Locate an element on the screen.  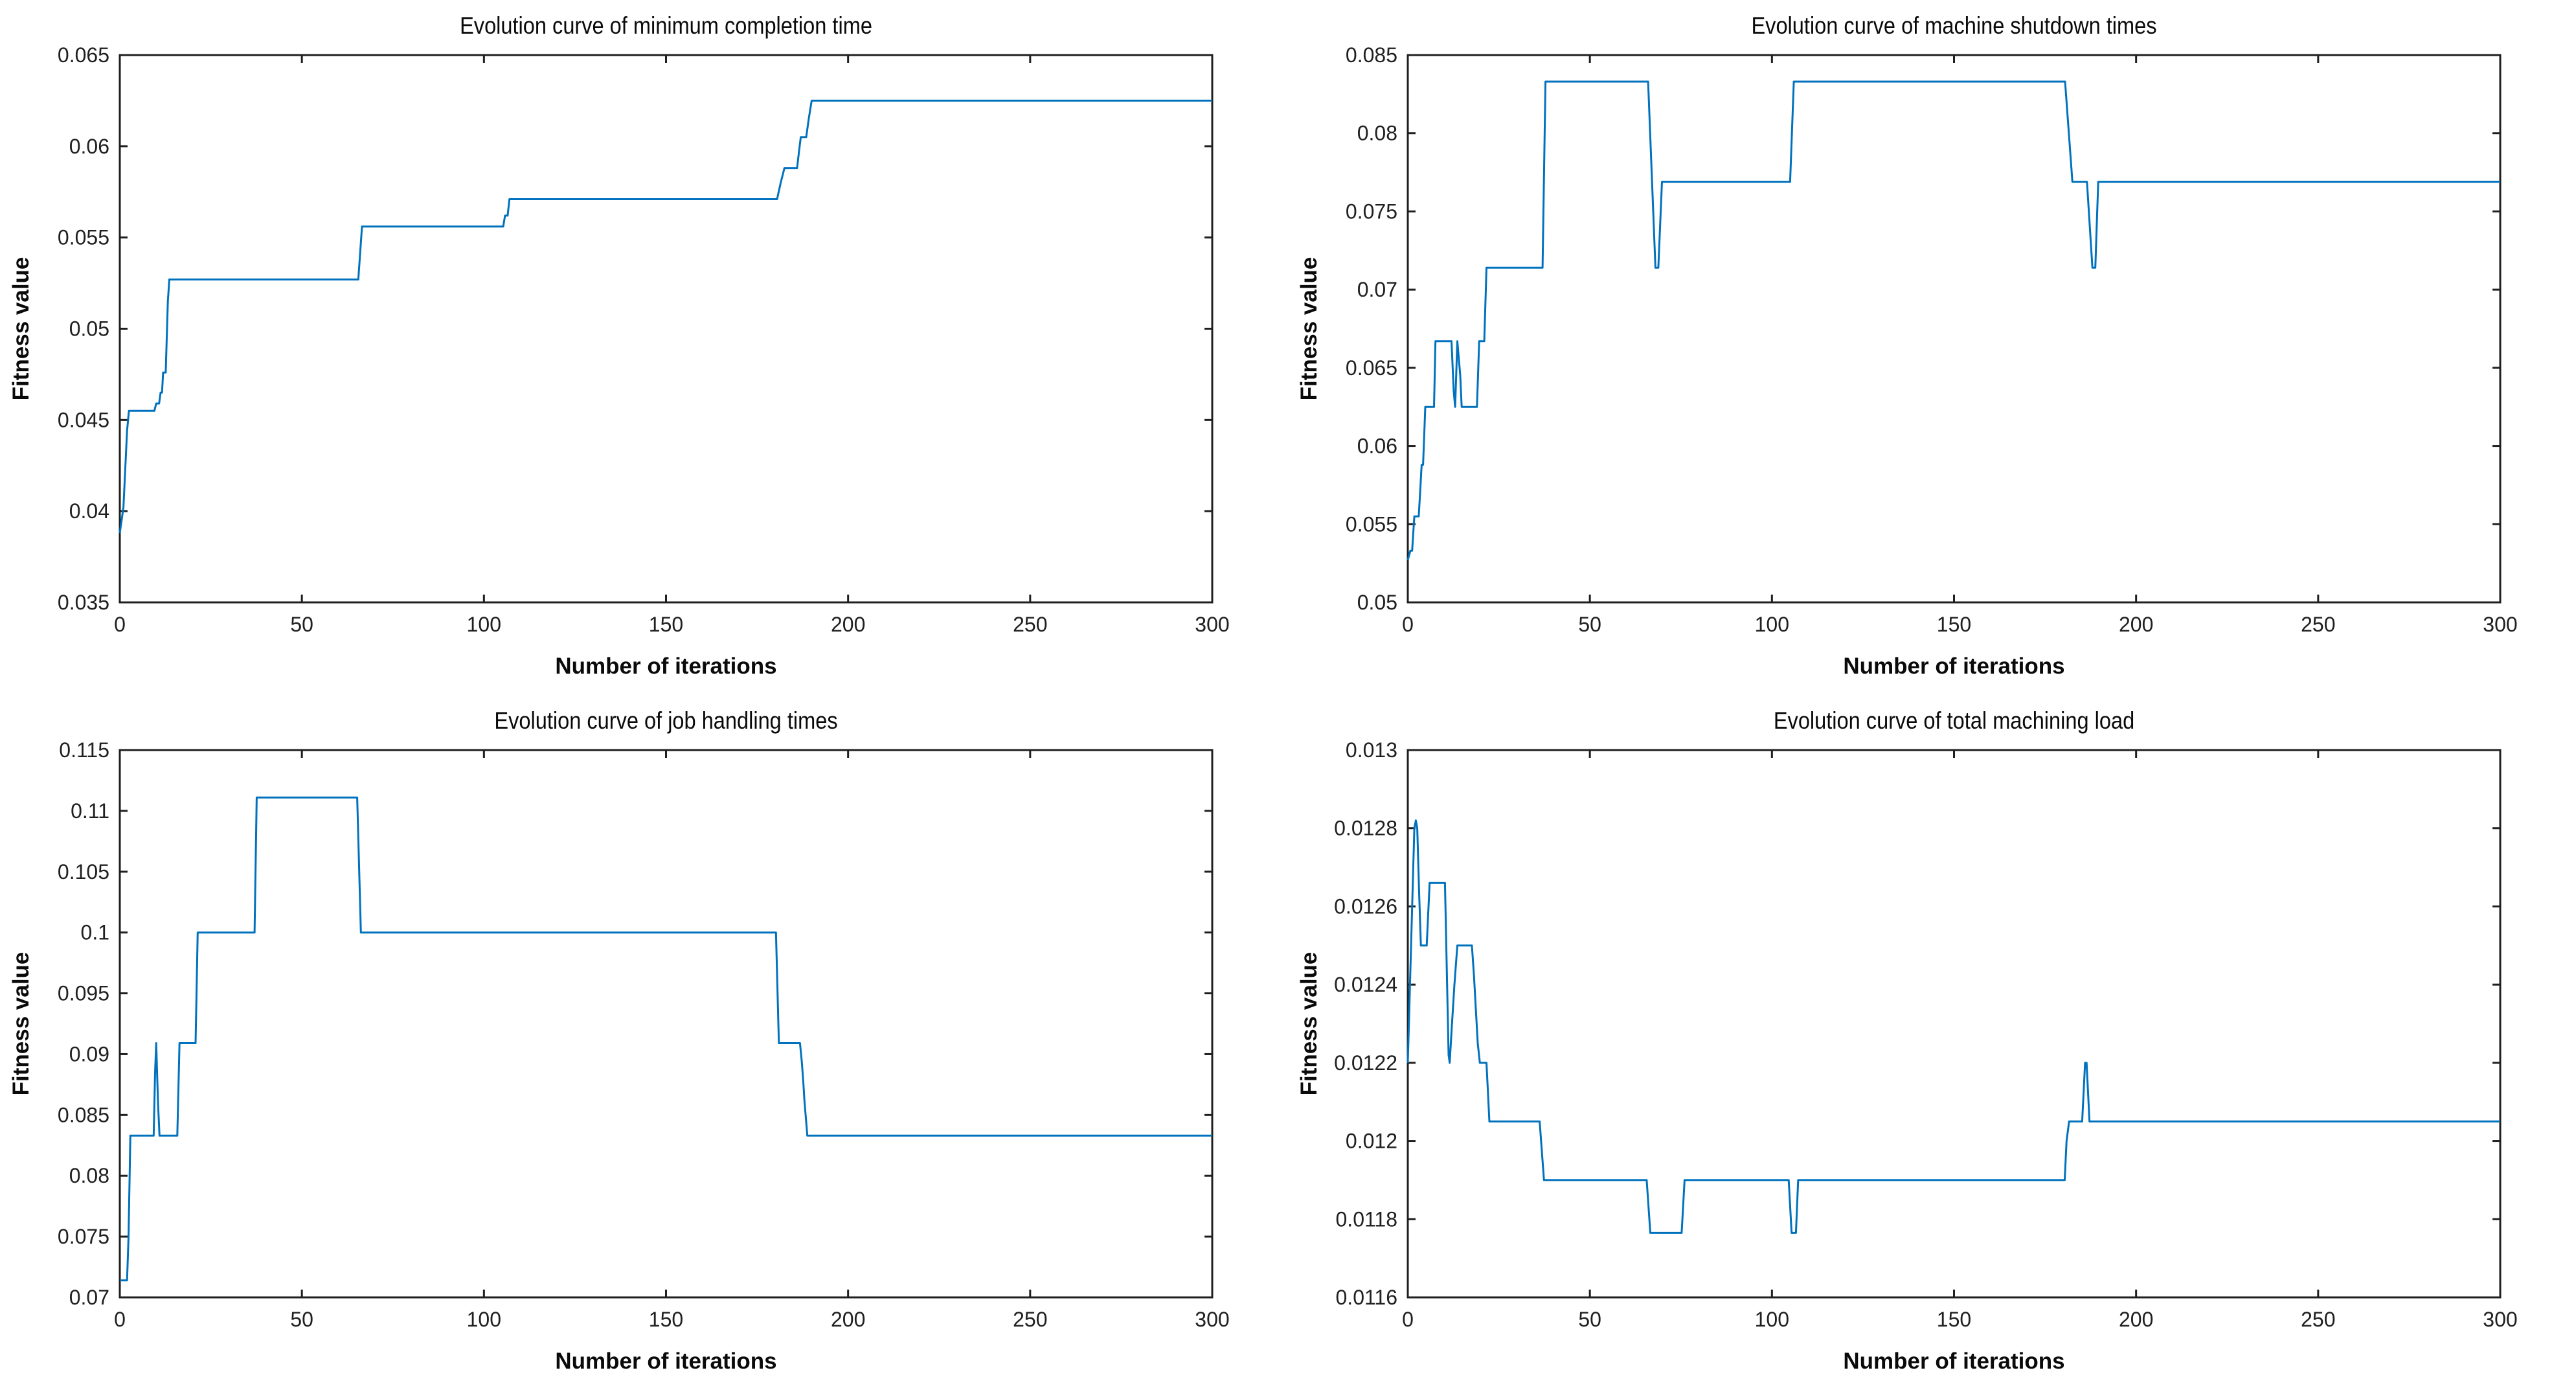
y-tick-label: 0.013 is located at coordinates (1371, 750).